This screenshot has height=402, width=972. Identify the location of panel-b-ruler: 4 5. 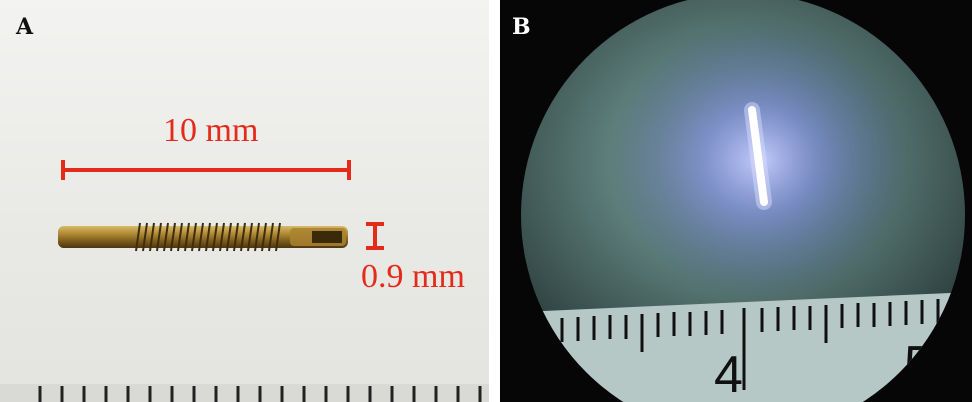
(743, 347).